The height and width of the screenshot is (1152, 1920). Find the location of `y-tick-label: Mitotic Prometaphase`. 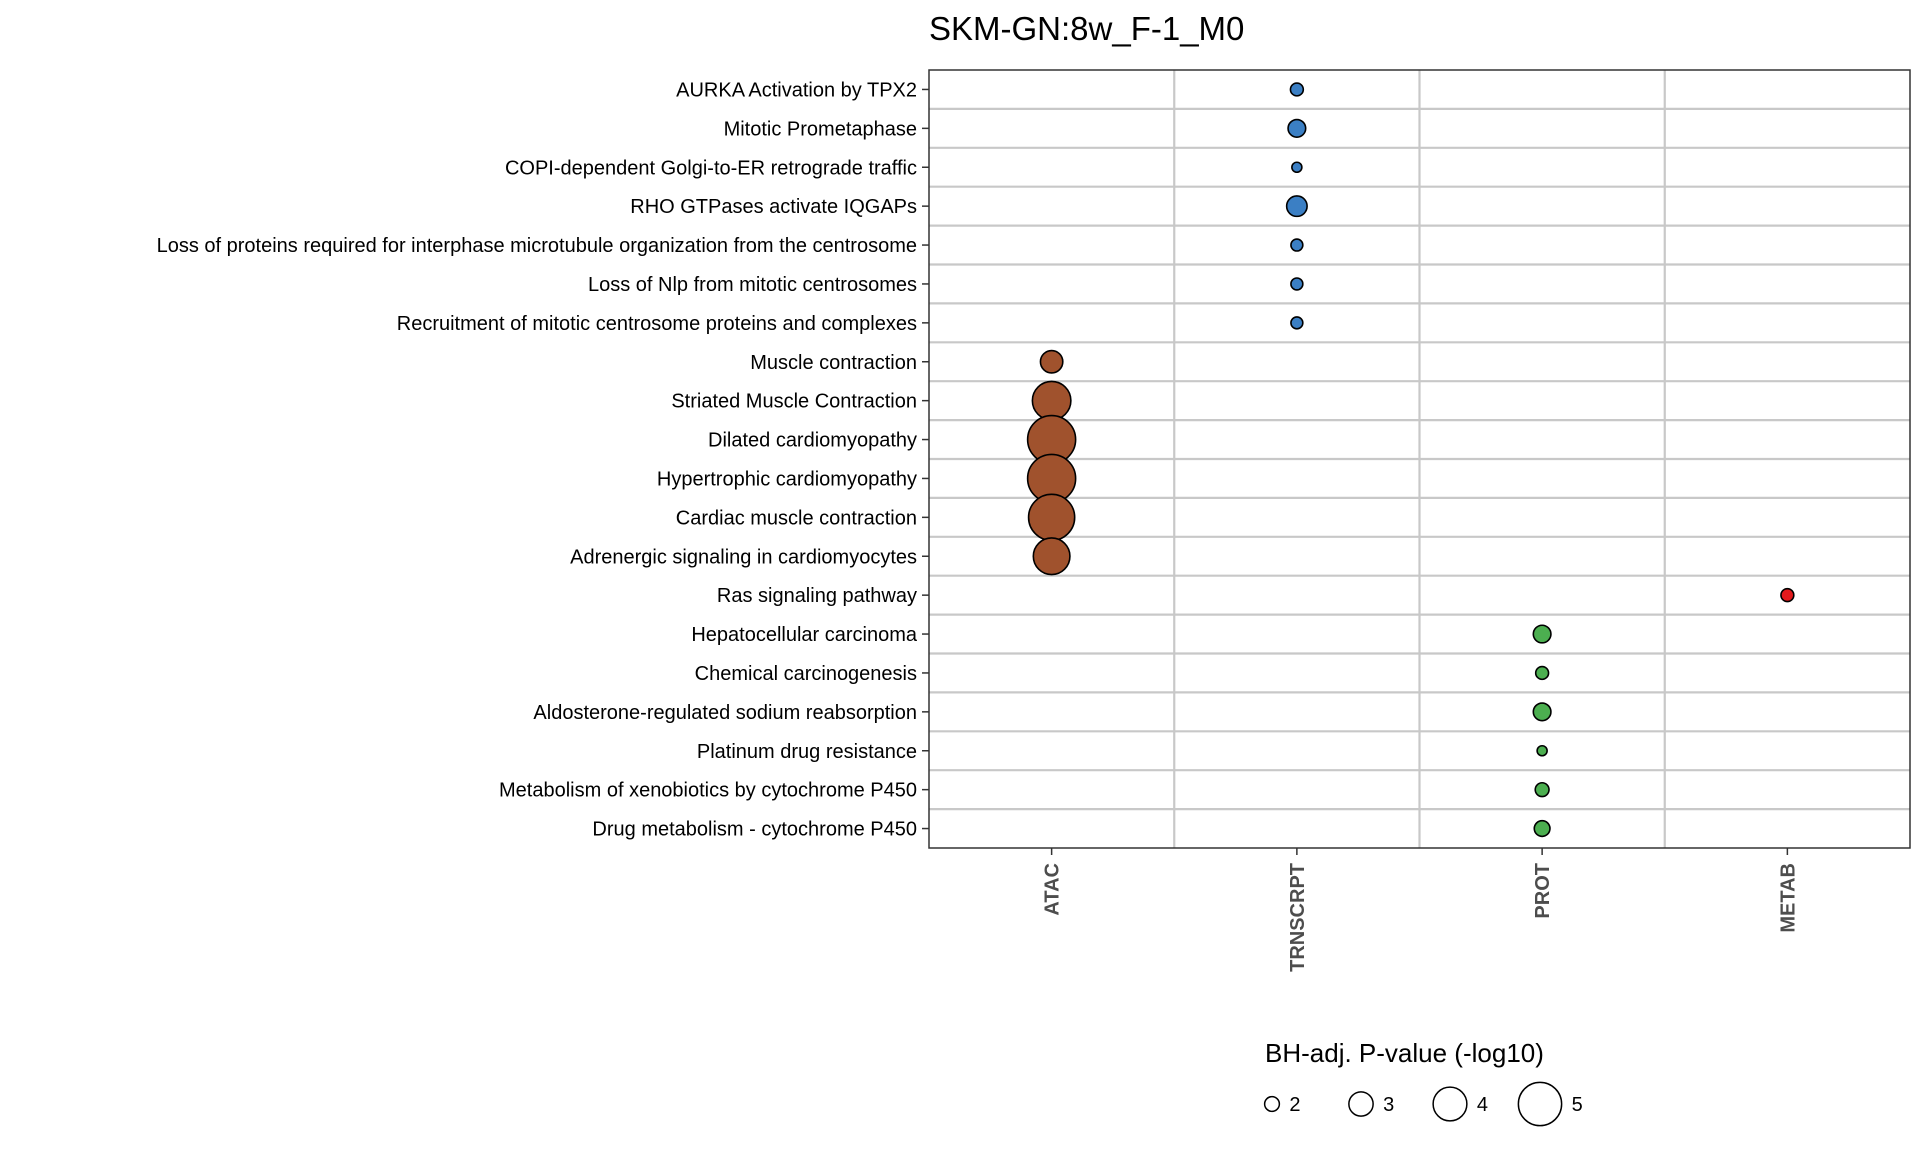

y-tick-label: Mitotic Prometaphase is located at coordinates (820, 129).